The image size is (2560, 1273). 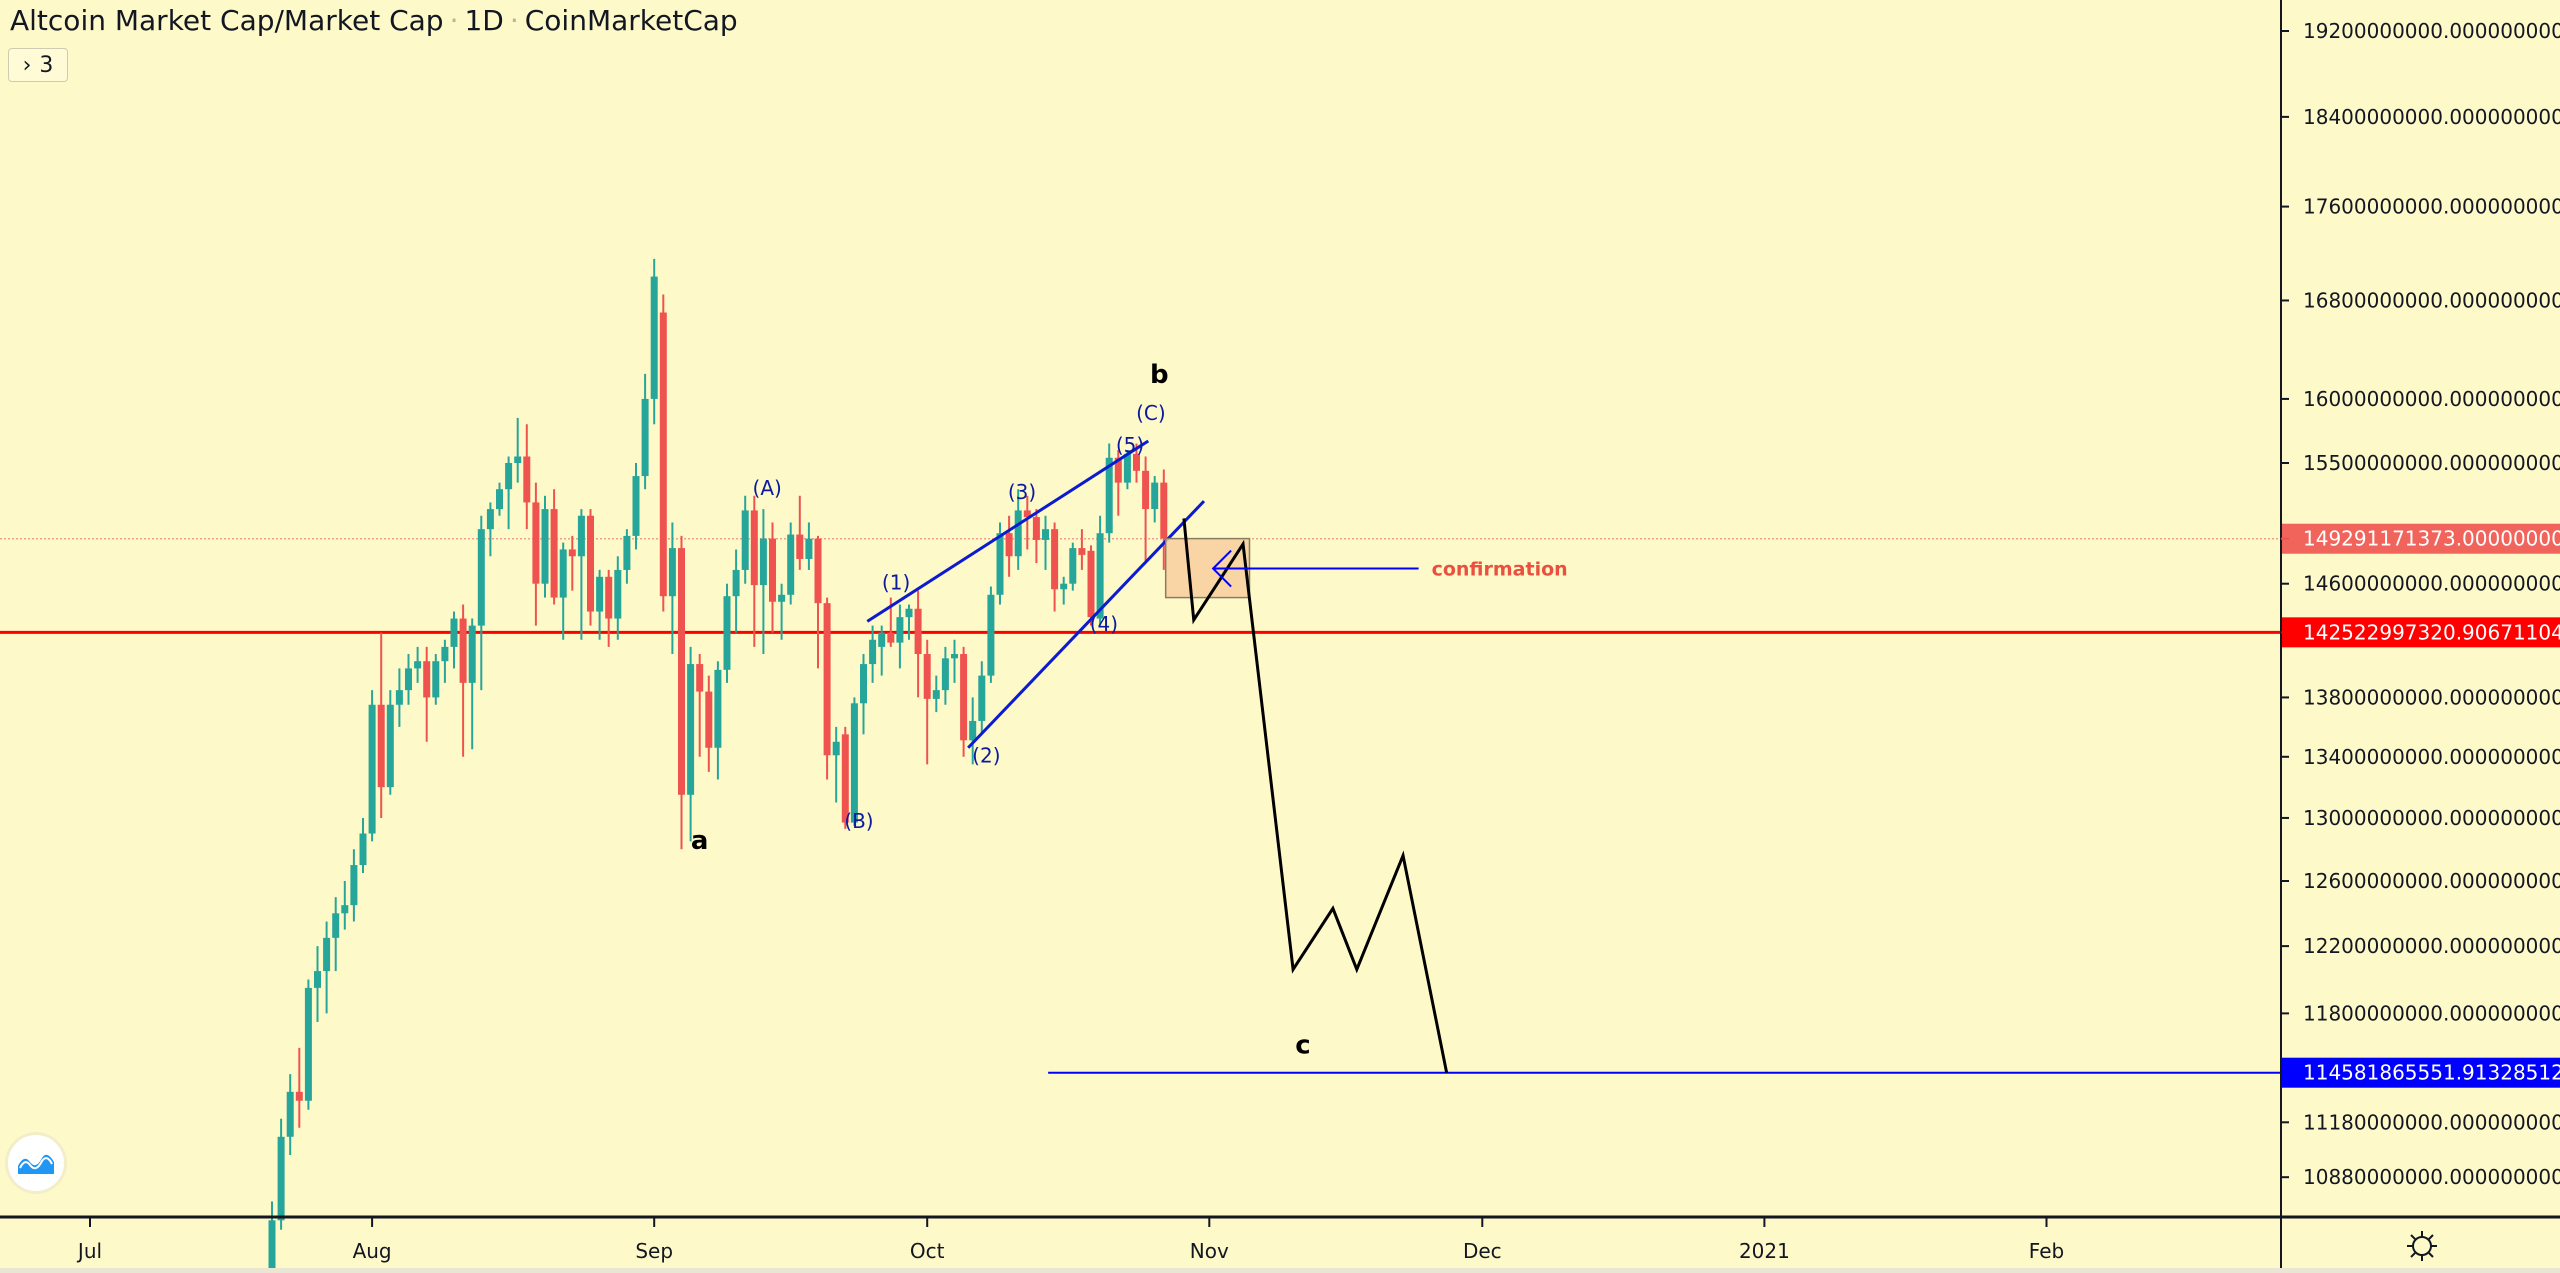 I want to click on wedge-lower-line, so click(x=1086, y=624).